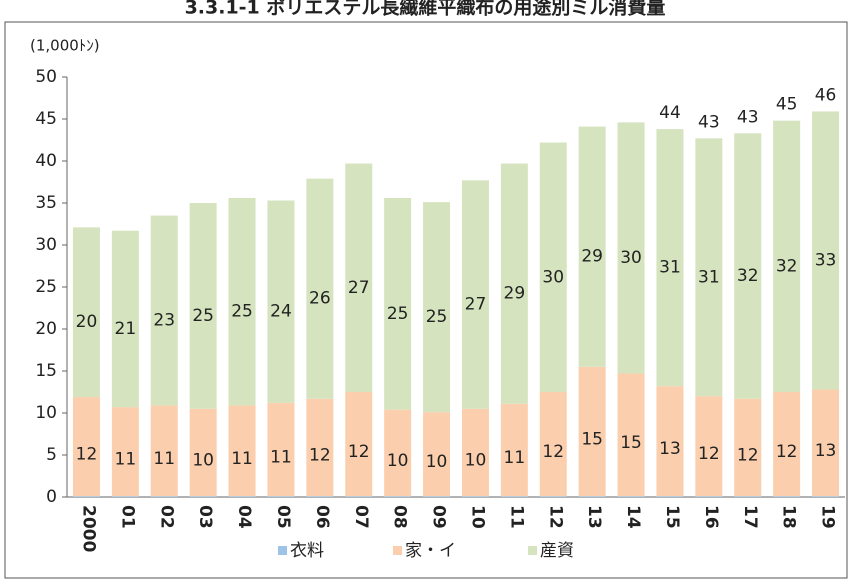 This screenshot has width=851, height=581. I want to click on y-tick-label: 15, so click(46, 371).